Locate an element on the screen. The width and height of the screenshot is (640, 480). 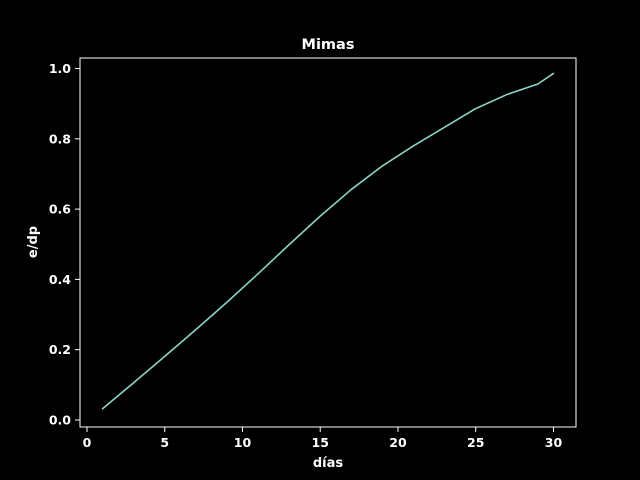
x-axis-ticks: 0 5 10 15 20 25 30 is located at coordinates (323, 438).